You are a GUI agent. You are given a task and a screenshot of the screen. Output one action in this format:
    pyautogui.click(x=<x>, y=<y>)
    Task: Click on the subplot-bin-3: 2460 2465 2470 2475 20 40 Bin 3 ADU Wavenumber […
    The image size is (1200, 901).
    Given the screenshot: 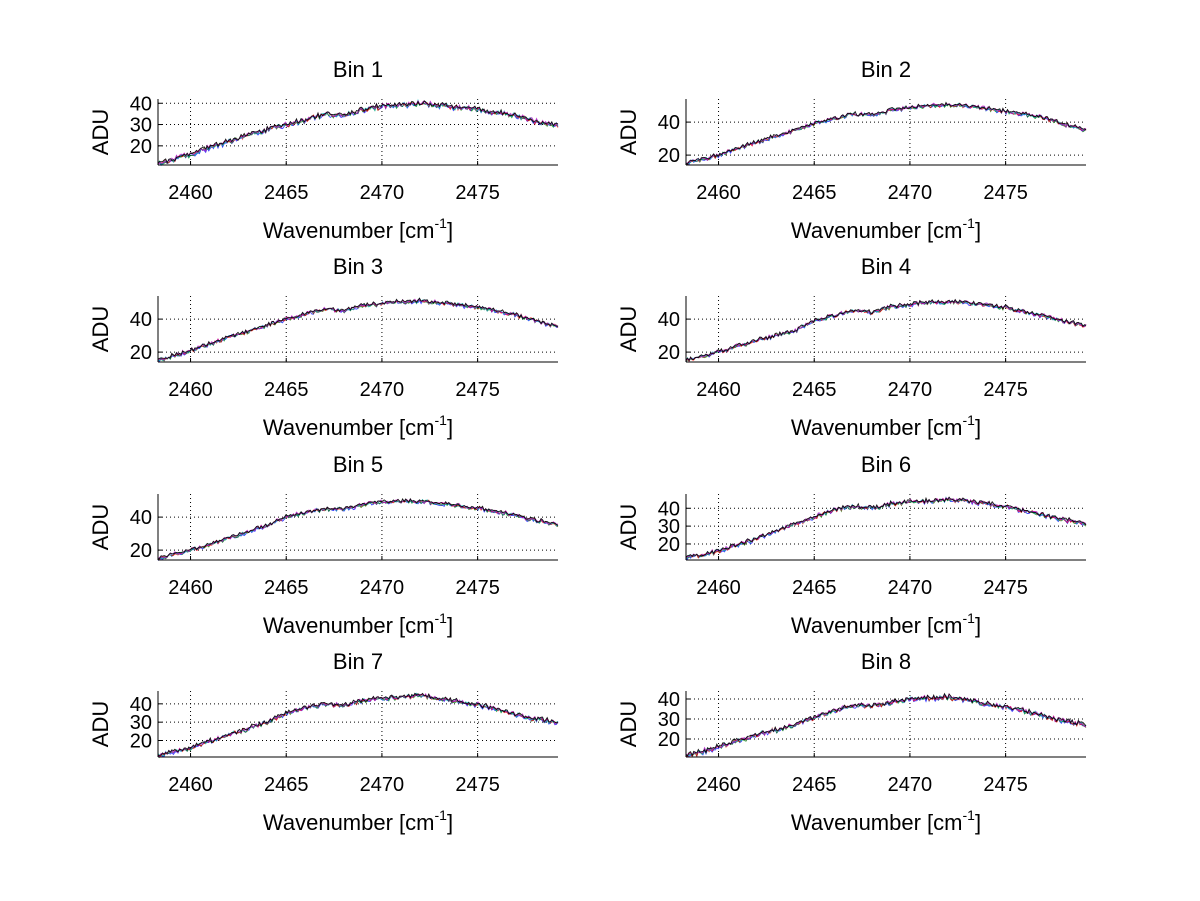 What is the action you would take?
    pyautogui.click(x=323, y=347)
    